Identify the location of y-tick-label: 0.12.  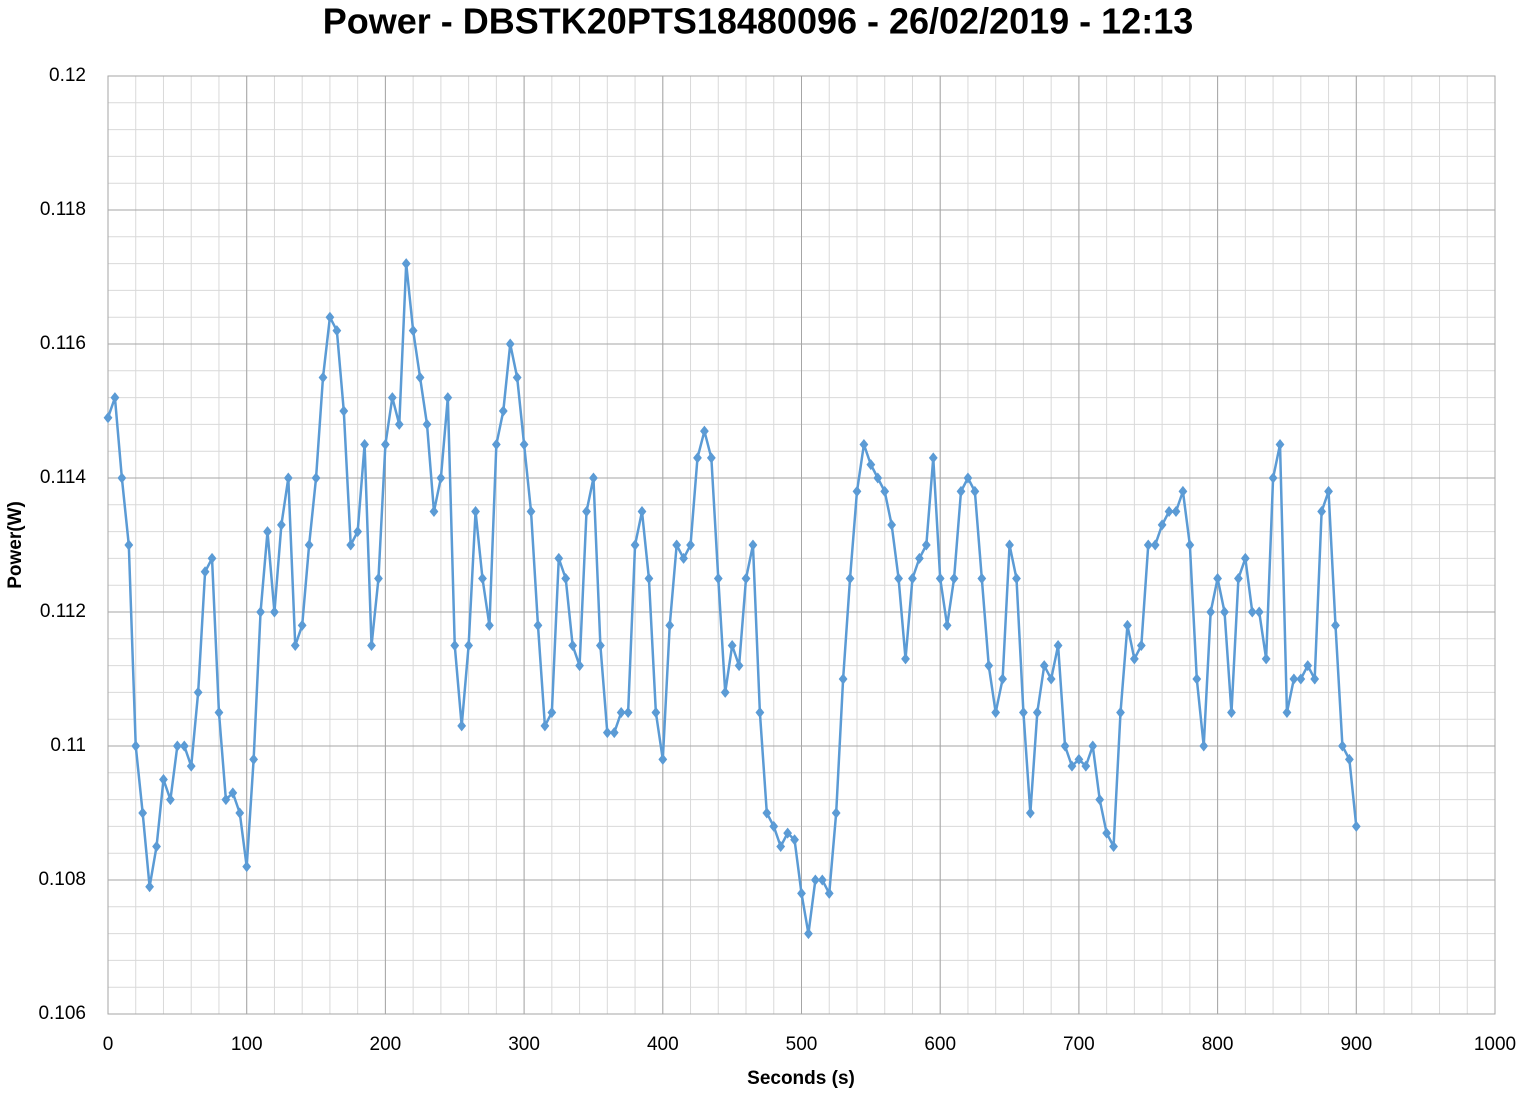
(67, 75).